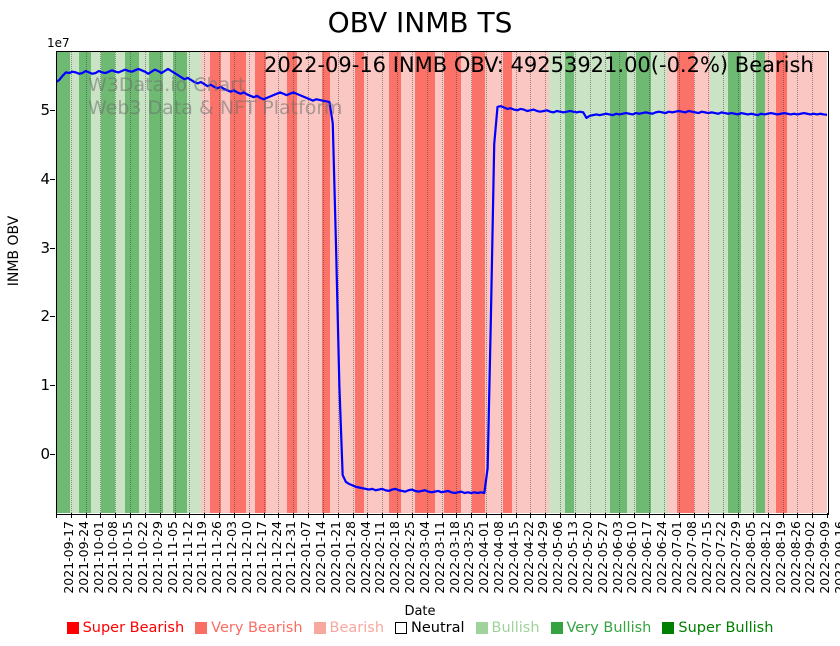 Image resolution: width=840 pixels, height=646 pixels. I want to click on x-tick-label: 2022-01-28, so click(350, 557).